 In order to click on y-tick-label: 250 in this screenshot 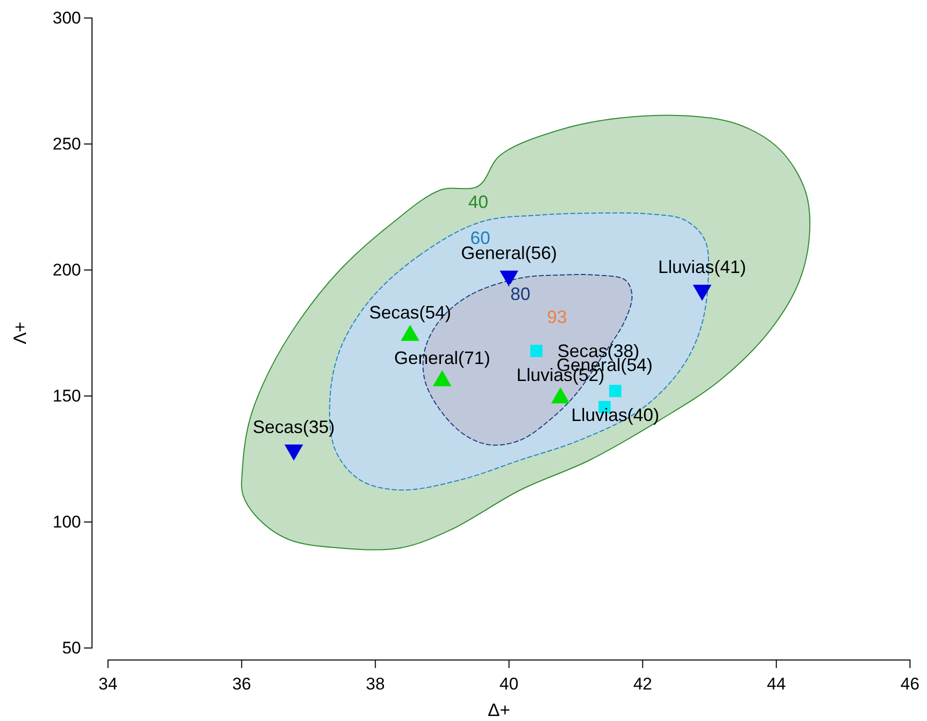, I will do `click(66, 144)`.